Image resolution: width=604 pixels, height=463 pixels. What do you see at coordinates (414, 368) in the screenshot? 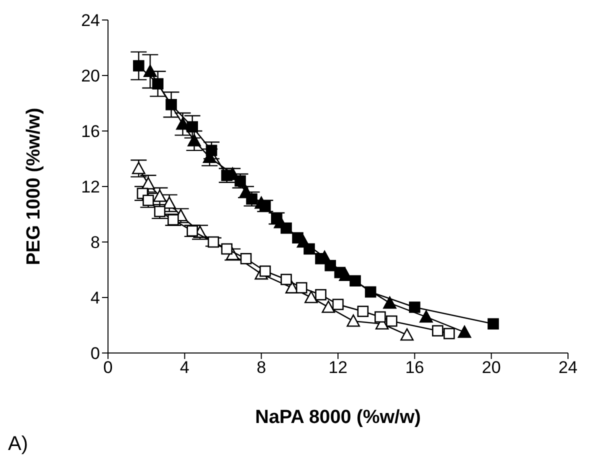
I see `x-tick-label: 16` at bounding box center [414, 368].